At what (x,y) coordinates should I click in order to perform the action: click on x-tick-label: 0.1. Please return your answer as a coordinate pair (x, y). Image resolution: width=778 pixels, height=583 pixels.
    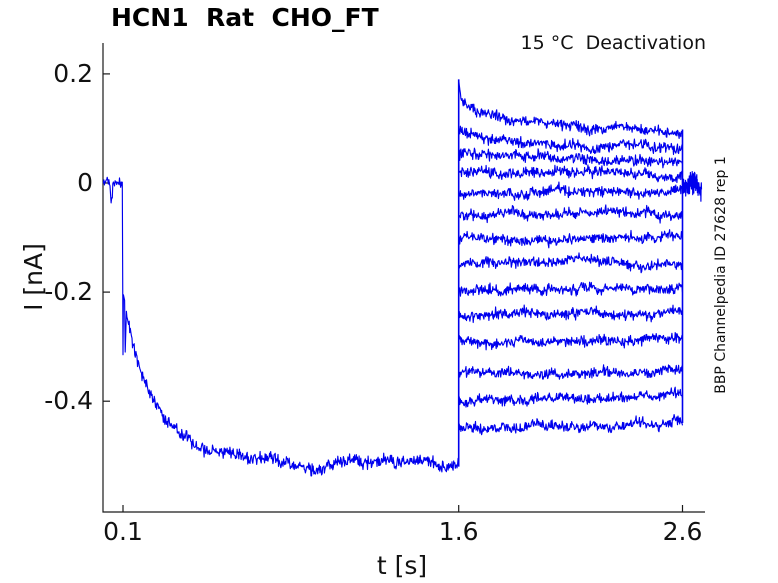
    Looking at the image, I should click on (123, 531).